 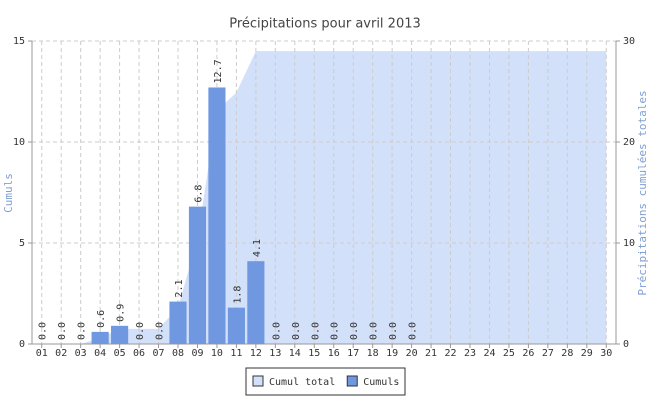 I want to click on x-tick-label: 22, so click(x=451, y=353).